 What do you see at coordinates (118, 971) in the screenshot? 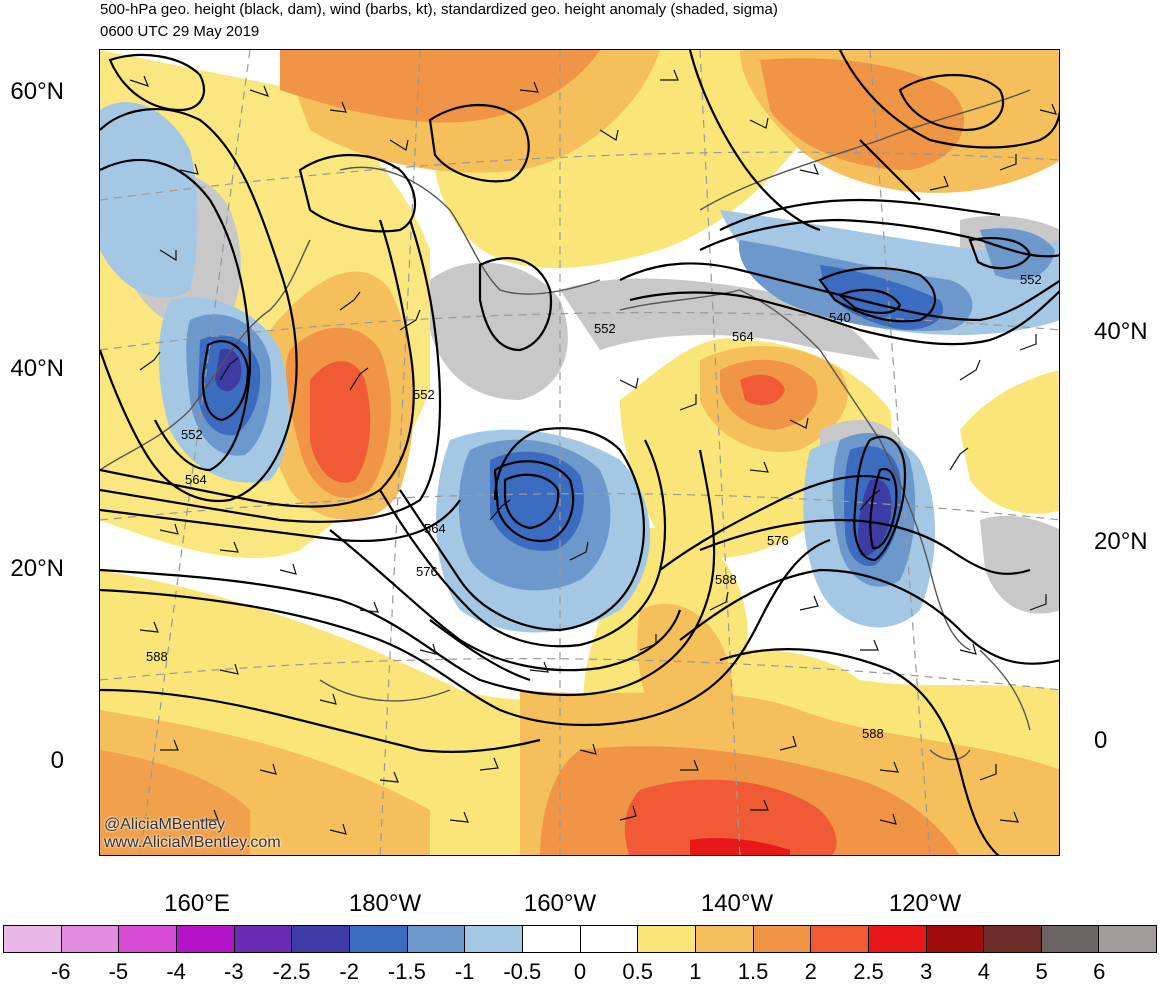
I see `colorbar-label: -5` at bounding box center [118, 971].